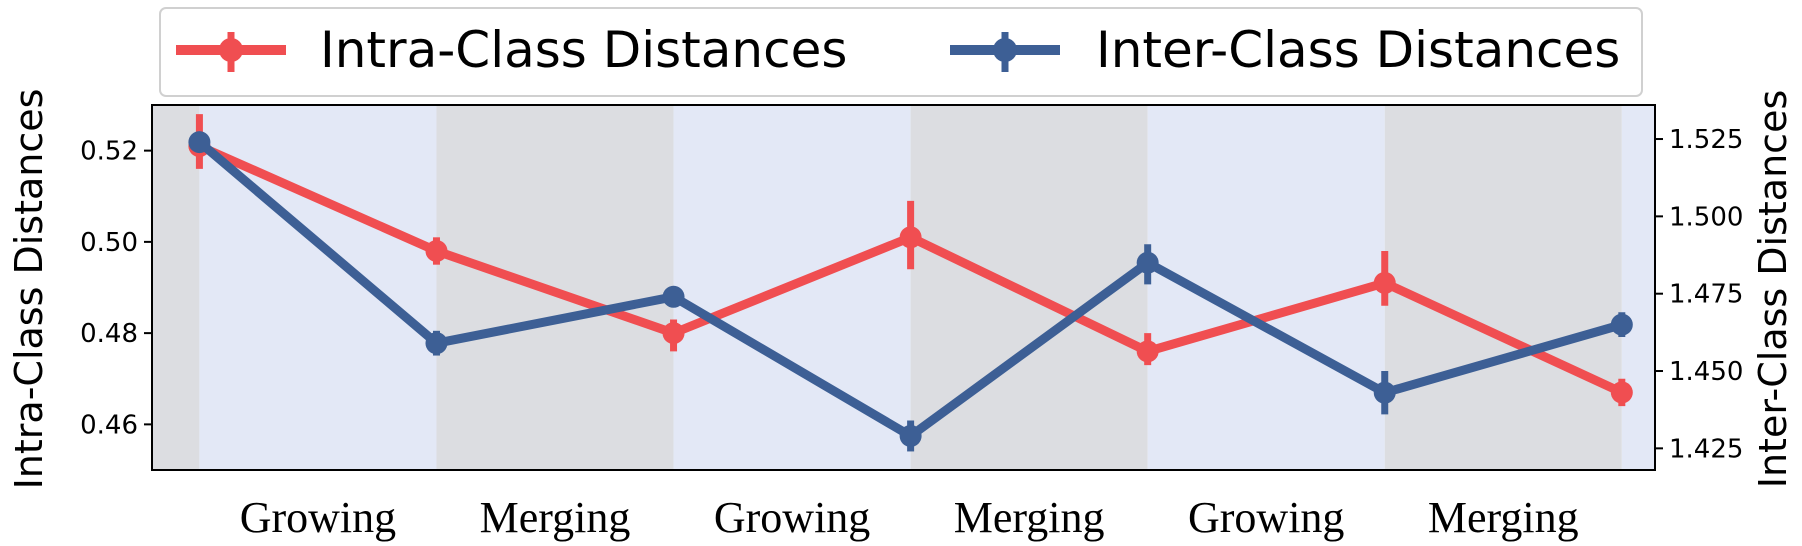 This screenshot has height=546, width=1802. What do you see at coordinates (583, 50) in the screenshot?
I see `legend-label-intra: Intra-Class Distances` at bounding box center [583, 50].